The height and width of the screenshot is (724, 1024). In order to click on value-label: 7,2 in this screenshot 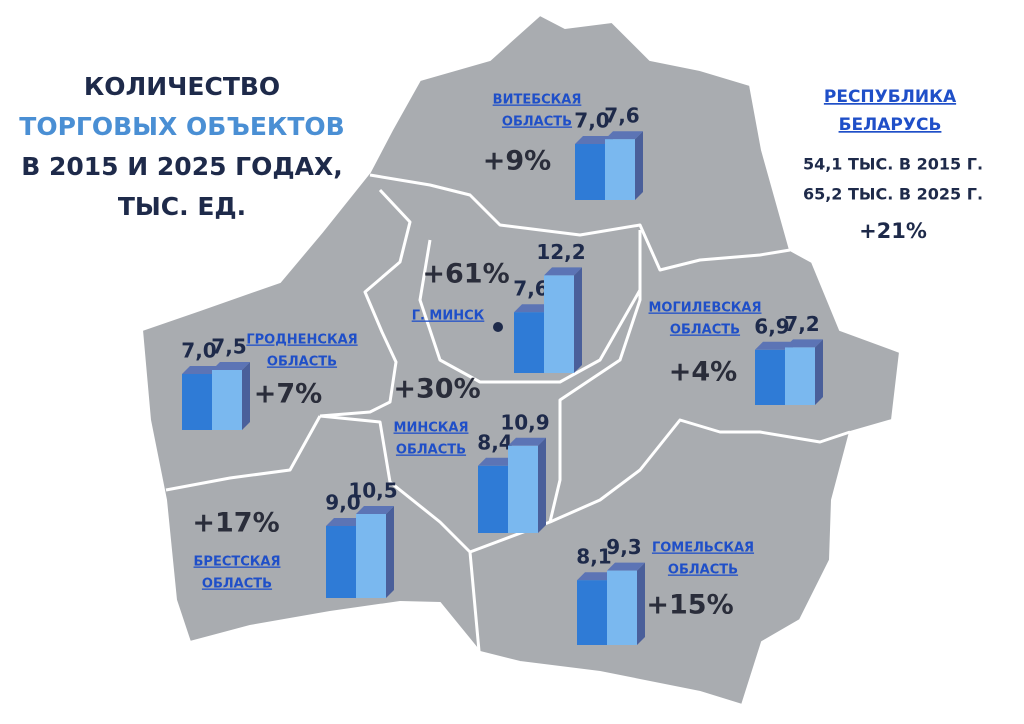, I will do `click(801, 324)`.